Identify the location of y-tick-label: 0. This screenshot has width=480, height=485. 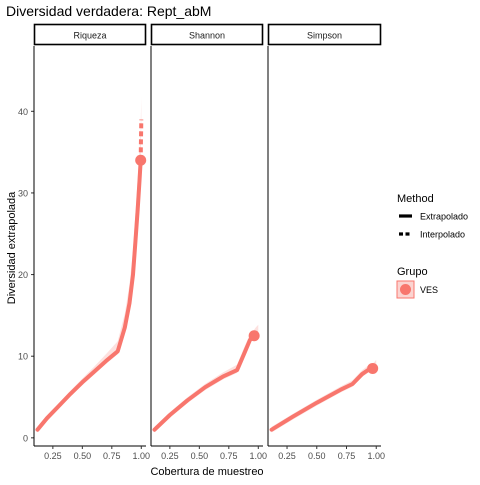
(25, 438).